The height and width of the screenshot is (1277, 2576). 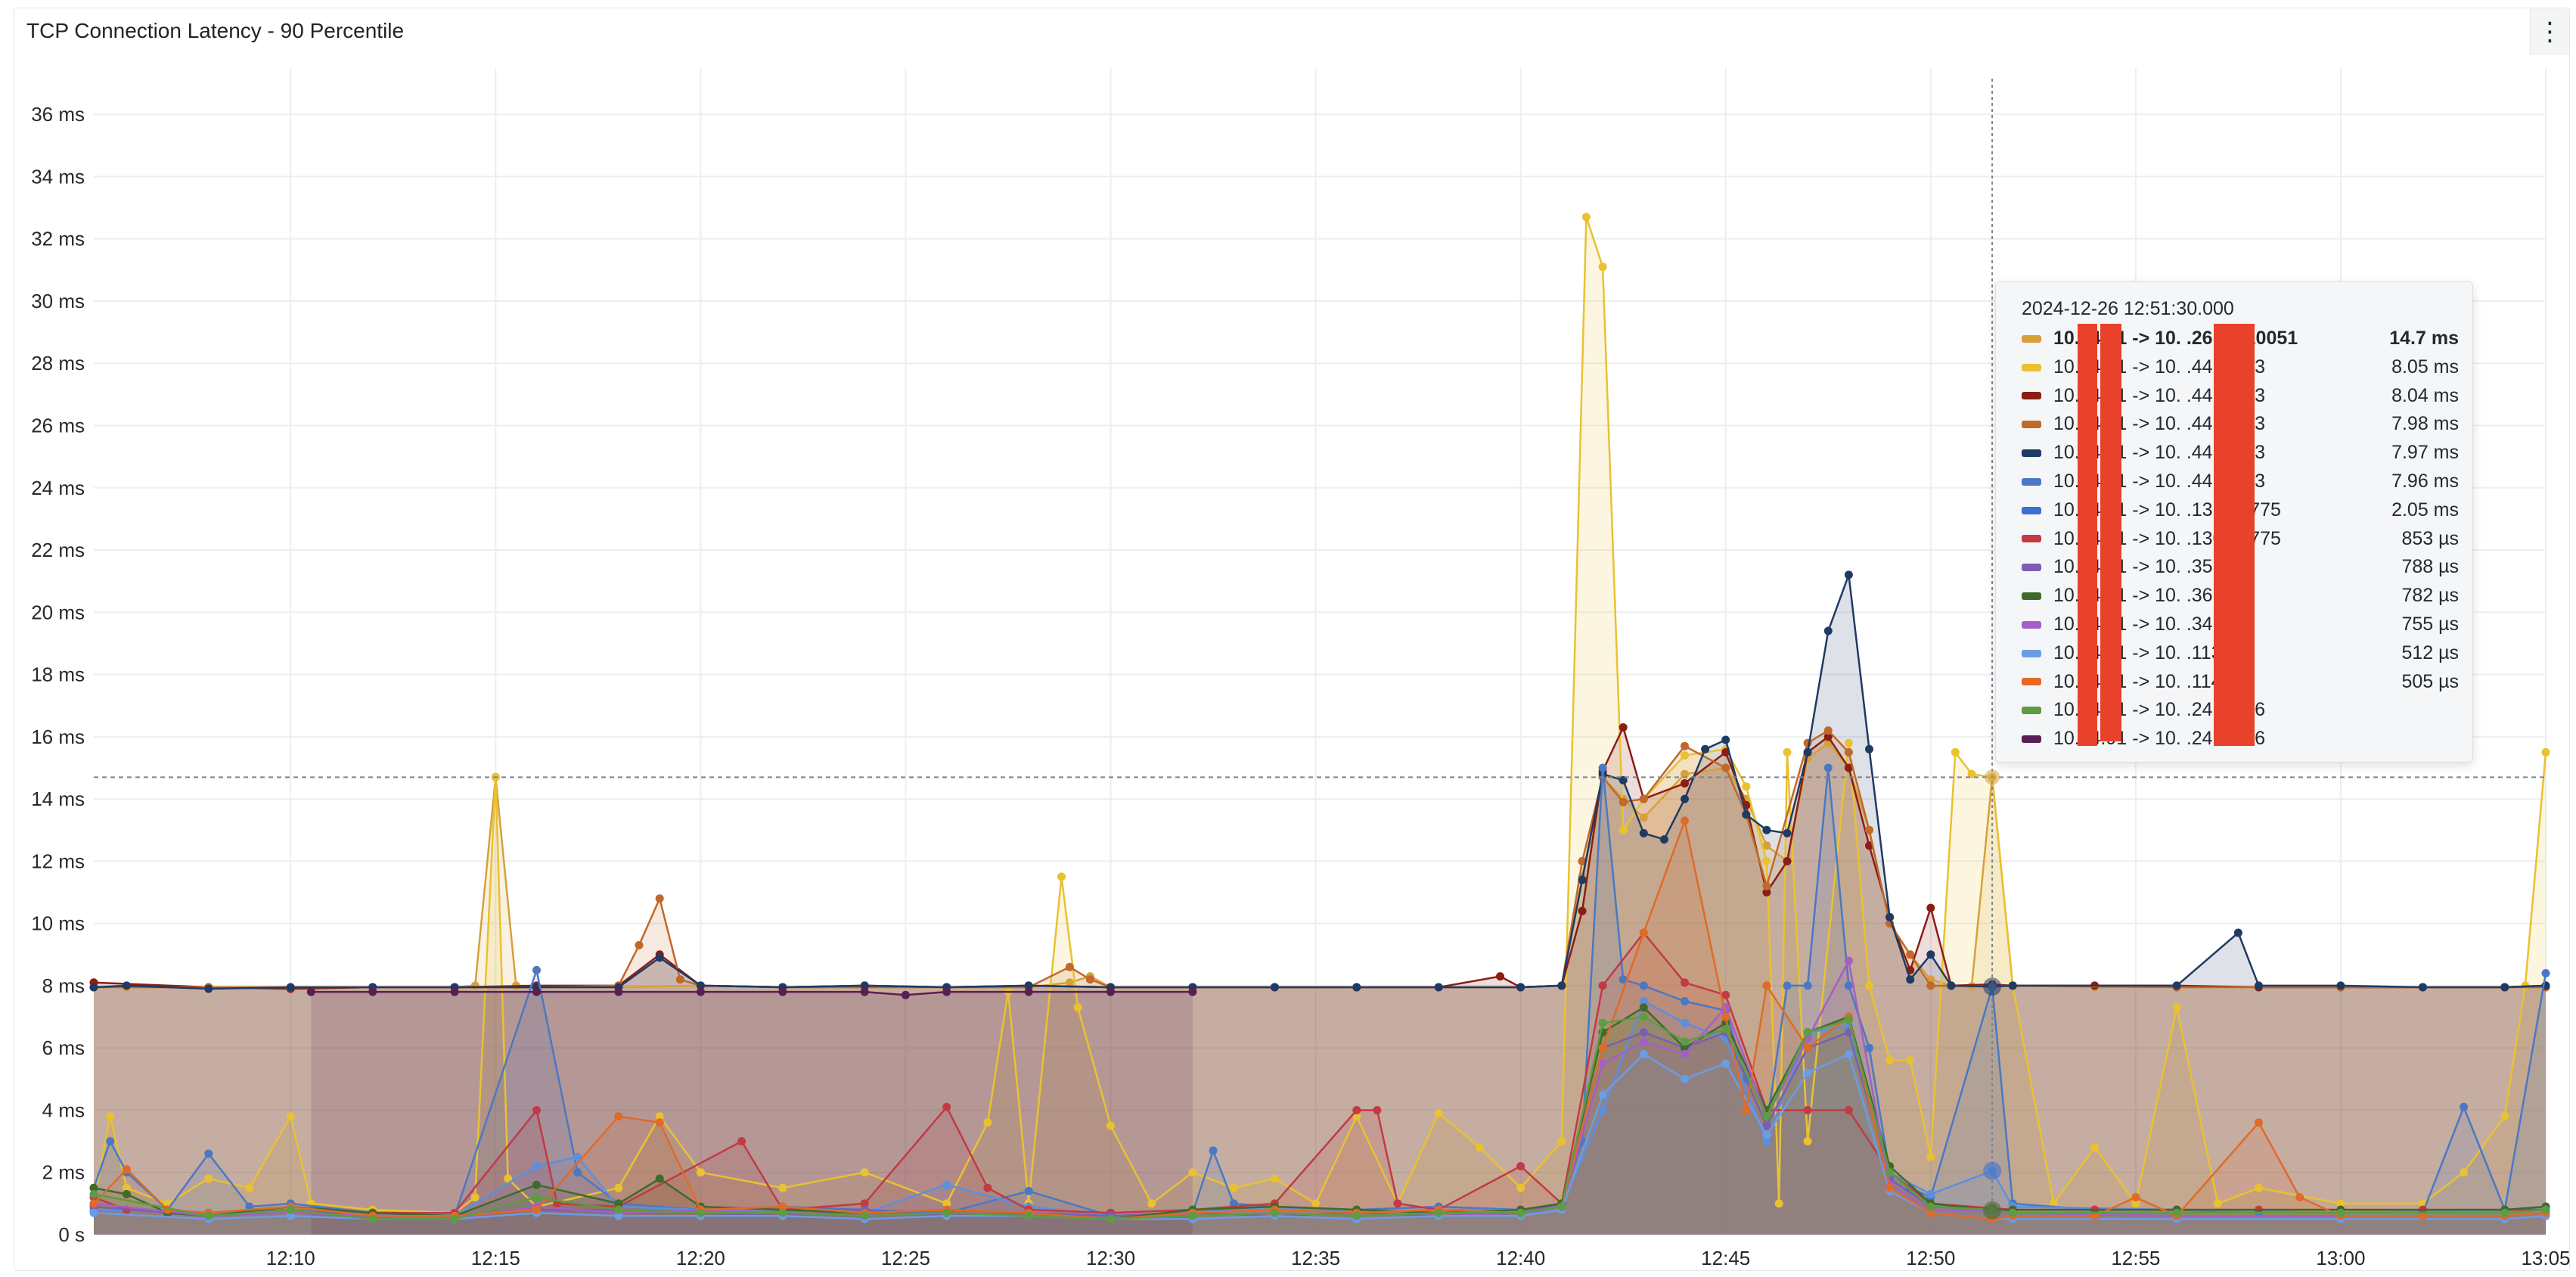 What do you see at coordinates (2425, 481) in the screenshot?
I see `tooltip-series-value: 7.96 ms` at bounding box center [2425, 481].